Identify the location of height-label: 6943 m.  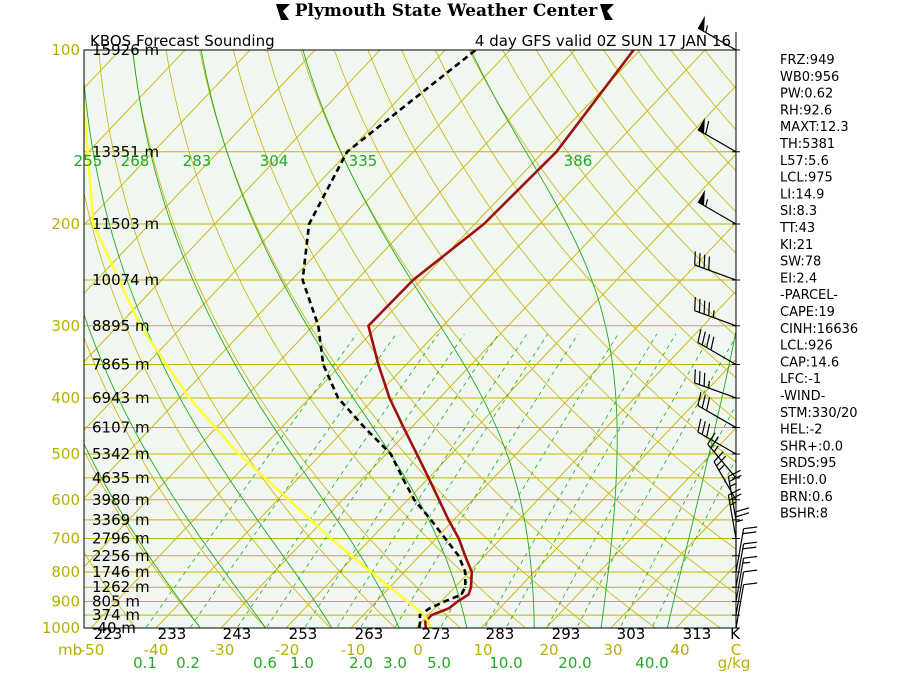
(121, 398).